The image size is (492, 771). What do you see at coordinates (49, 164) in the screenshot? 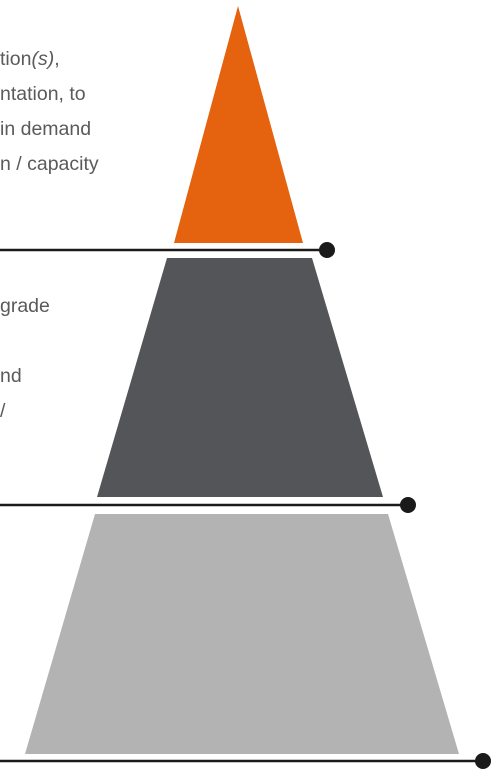
I see `top-text-line-4: n / capacity` at bounding box center [49, 164].